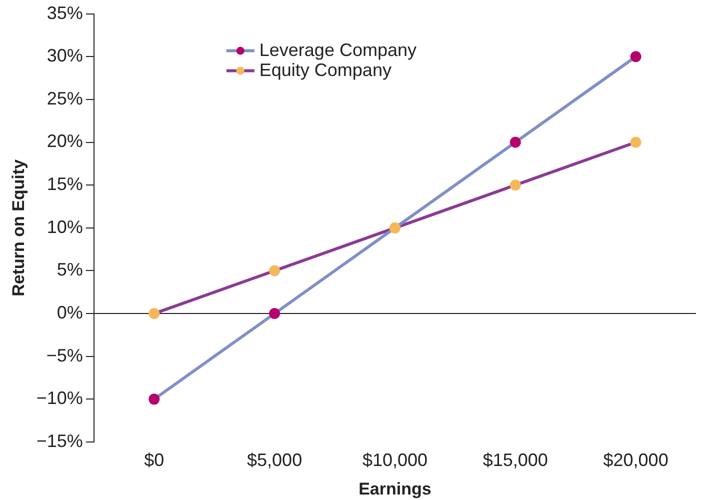  I want to click on x-tick-label: $0, so click(154, 460).